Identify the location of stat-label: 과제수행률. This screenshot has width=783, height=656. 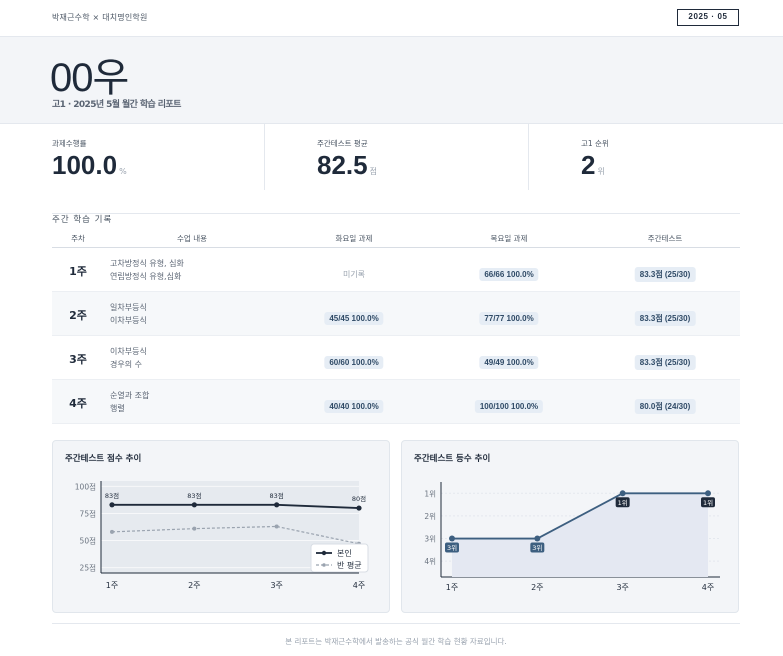
(69, 143).